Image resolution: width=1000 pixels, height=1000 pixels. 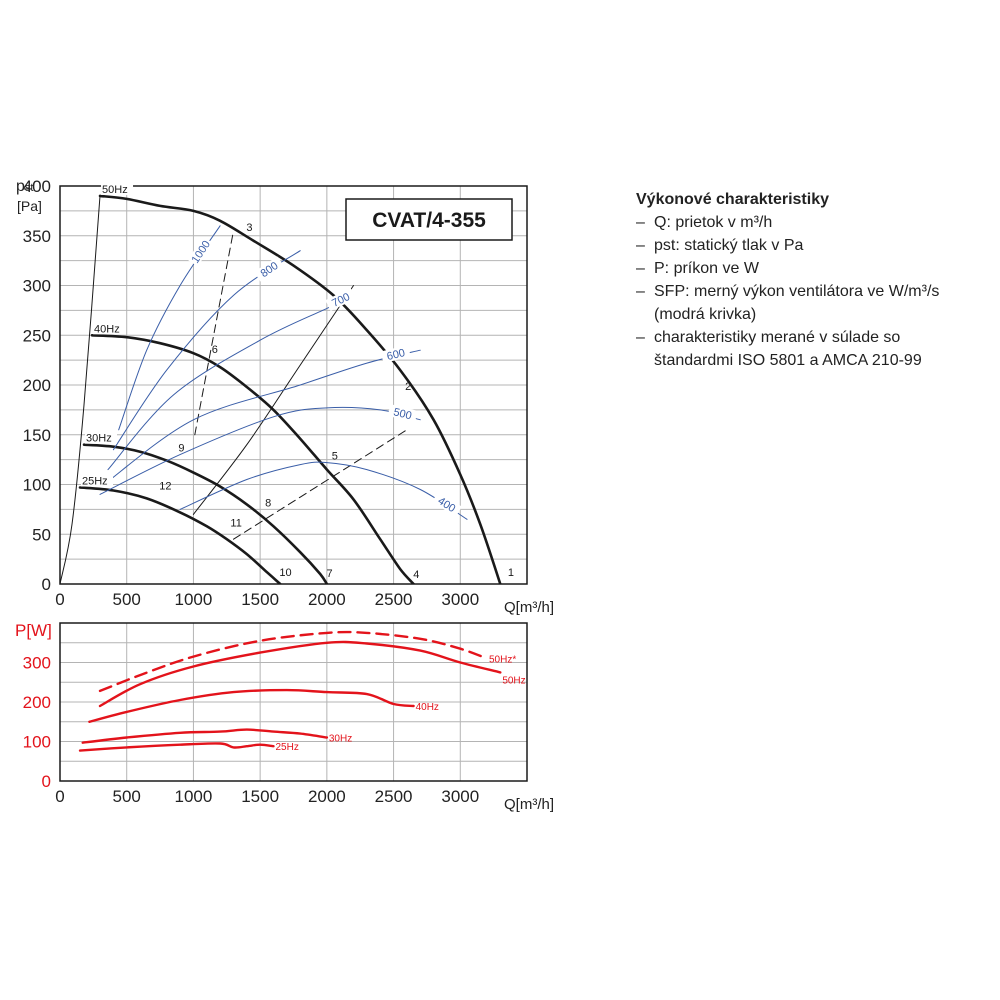 I want to click on point-label: 5, so click(x=335, y=457).